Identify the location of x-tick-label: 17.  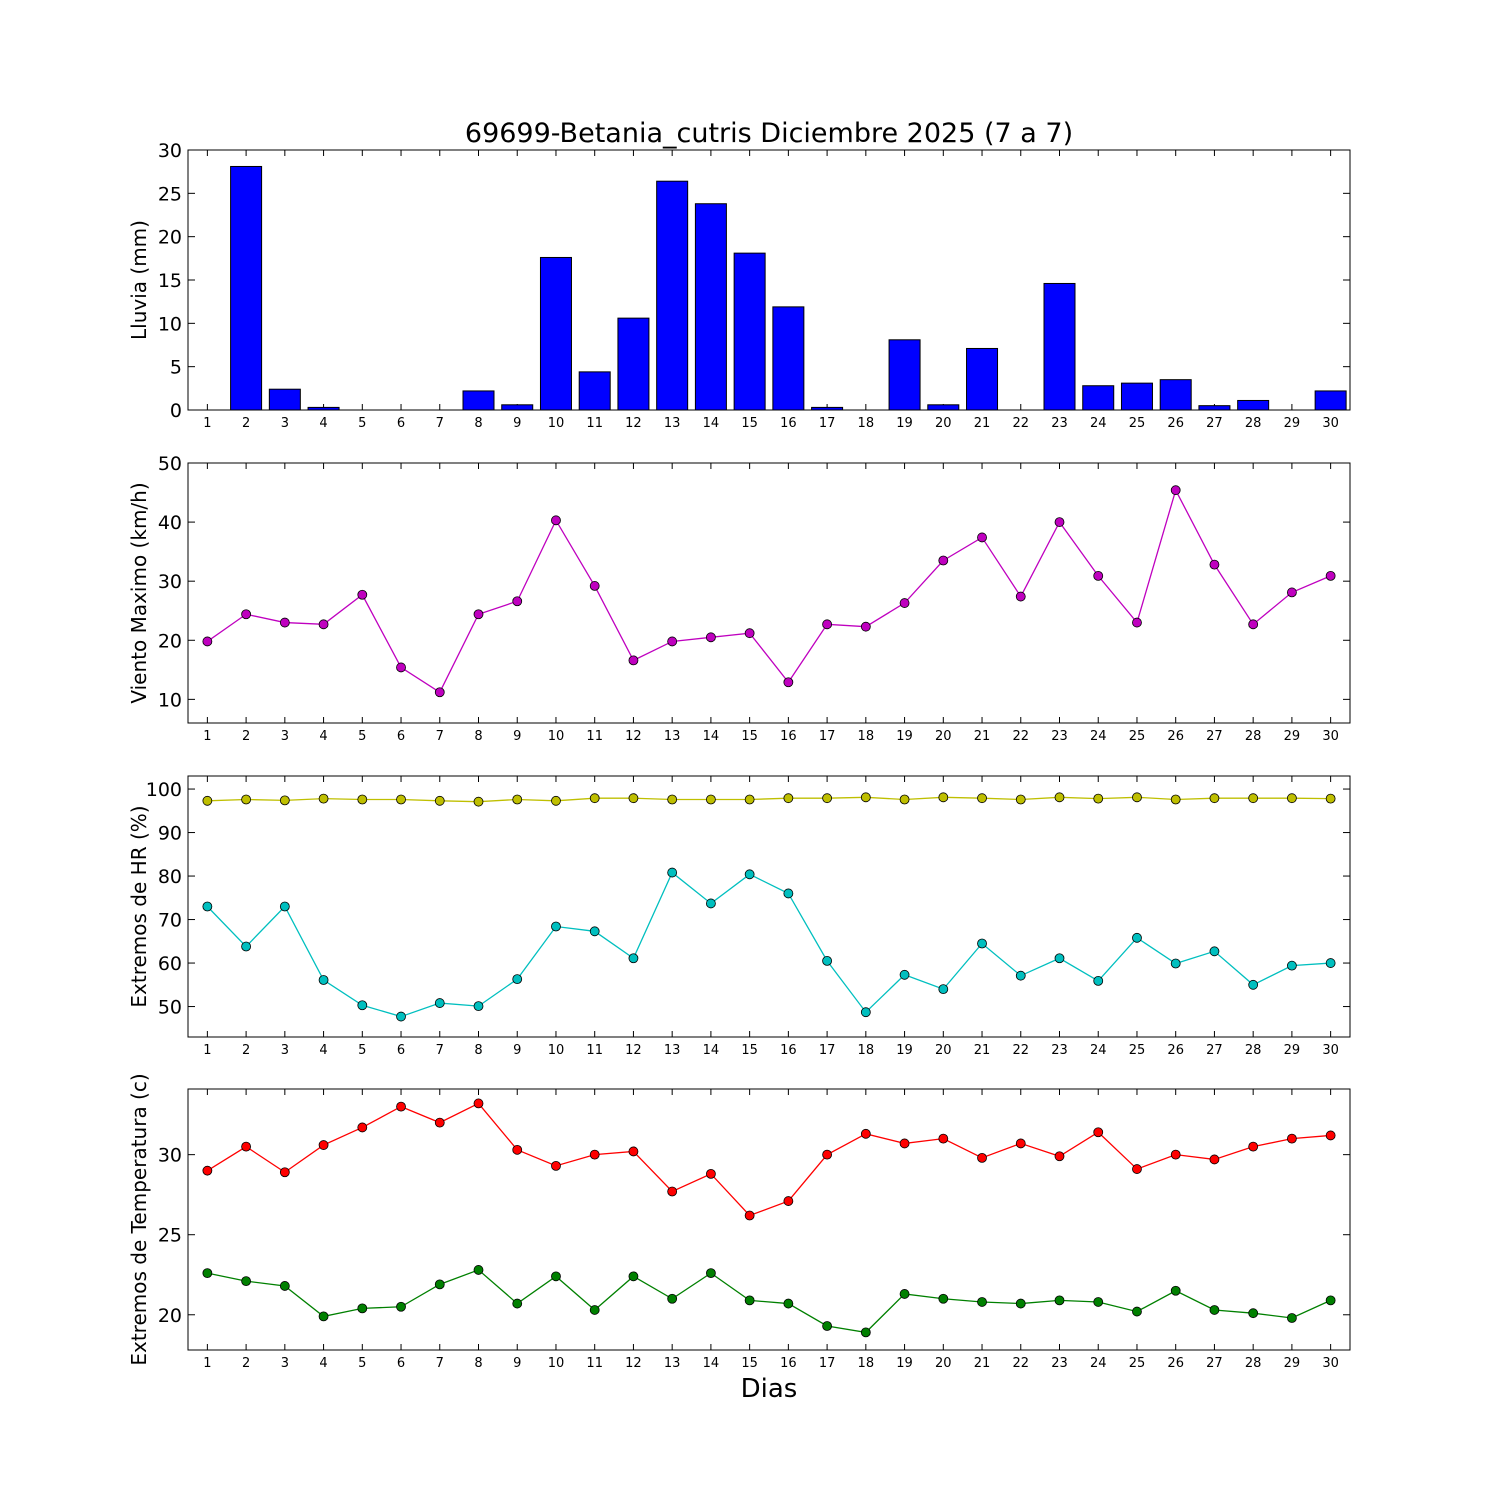
(827, 423).